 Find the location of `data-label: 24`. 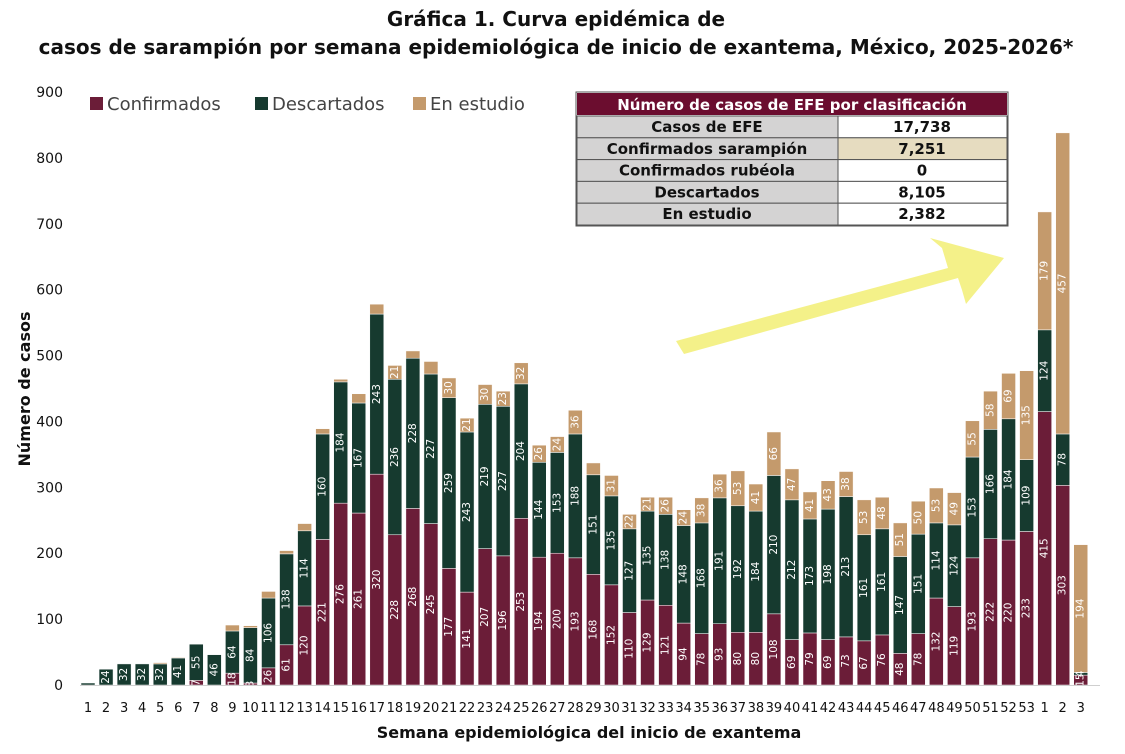

data-label: 24 is located at coordinates (557, 445).